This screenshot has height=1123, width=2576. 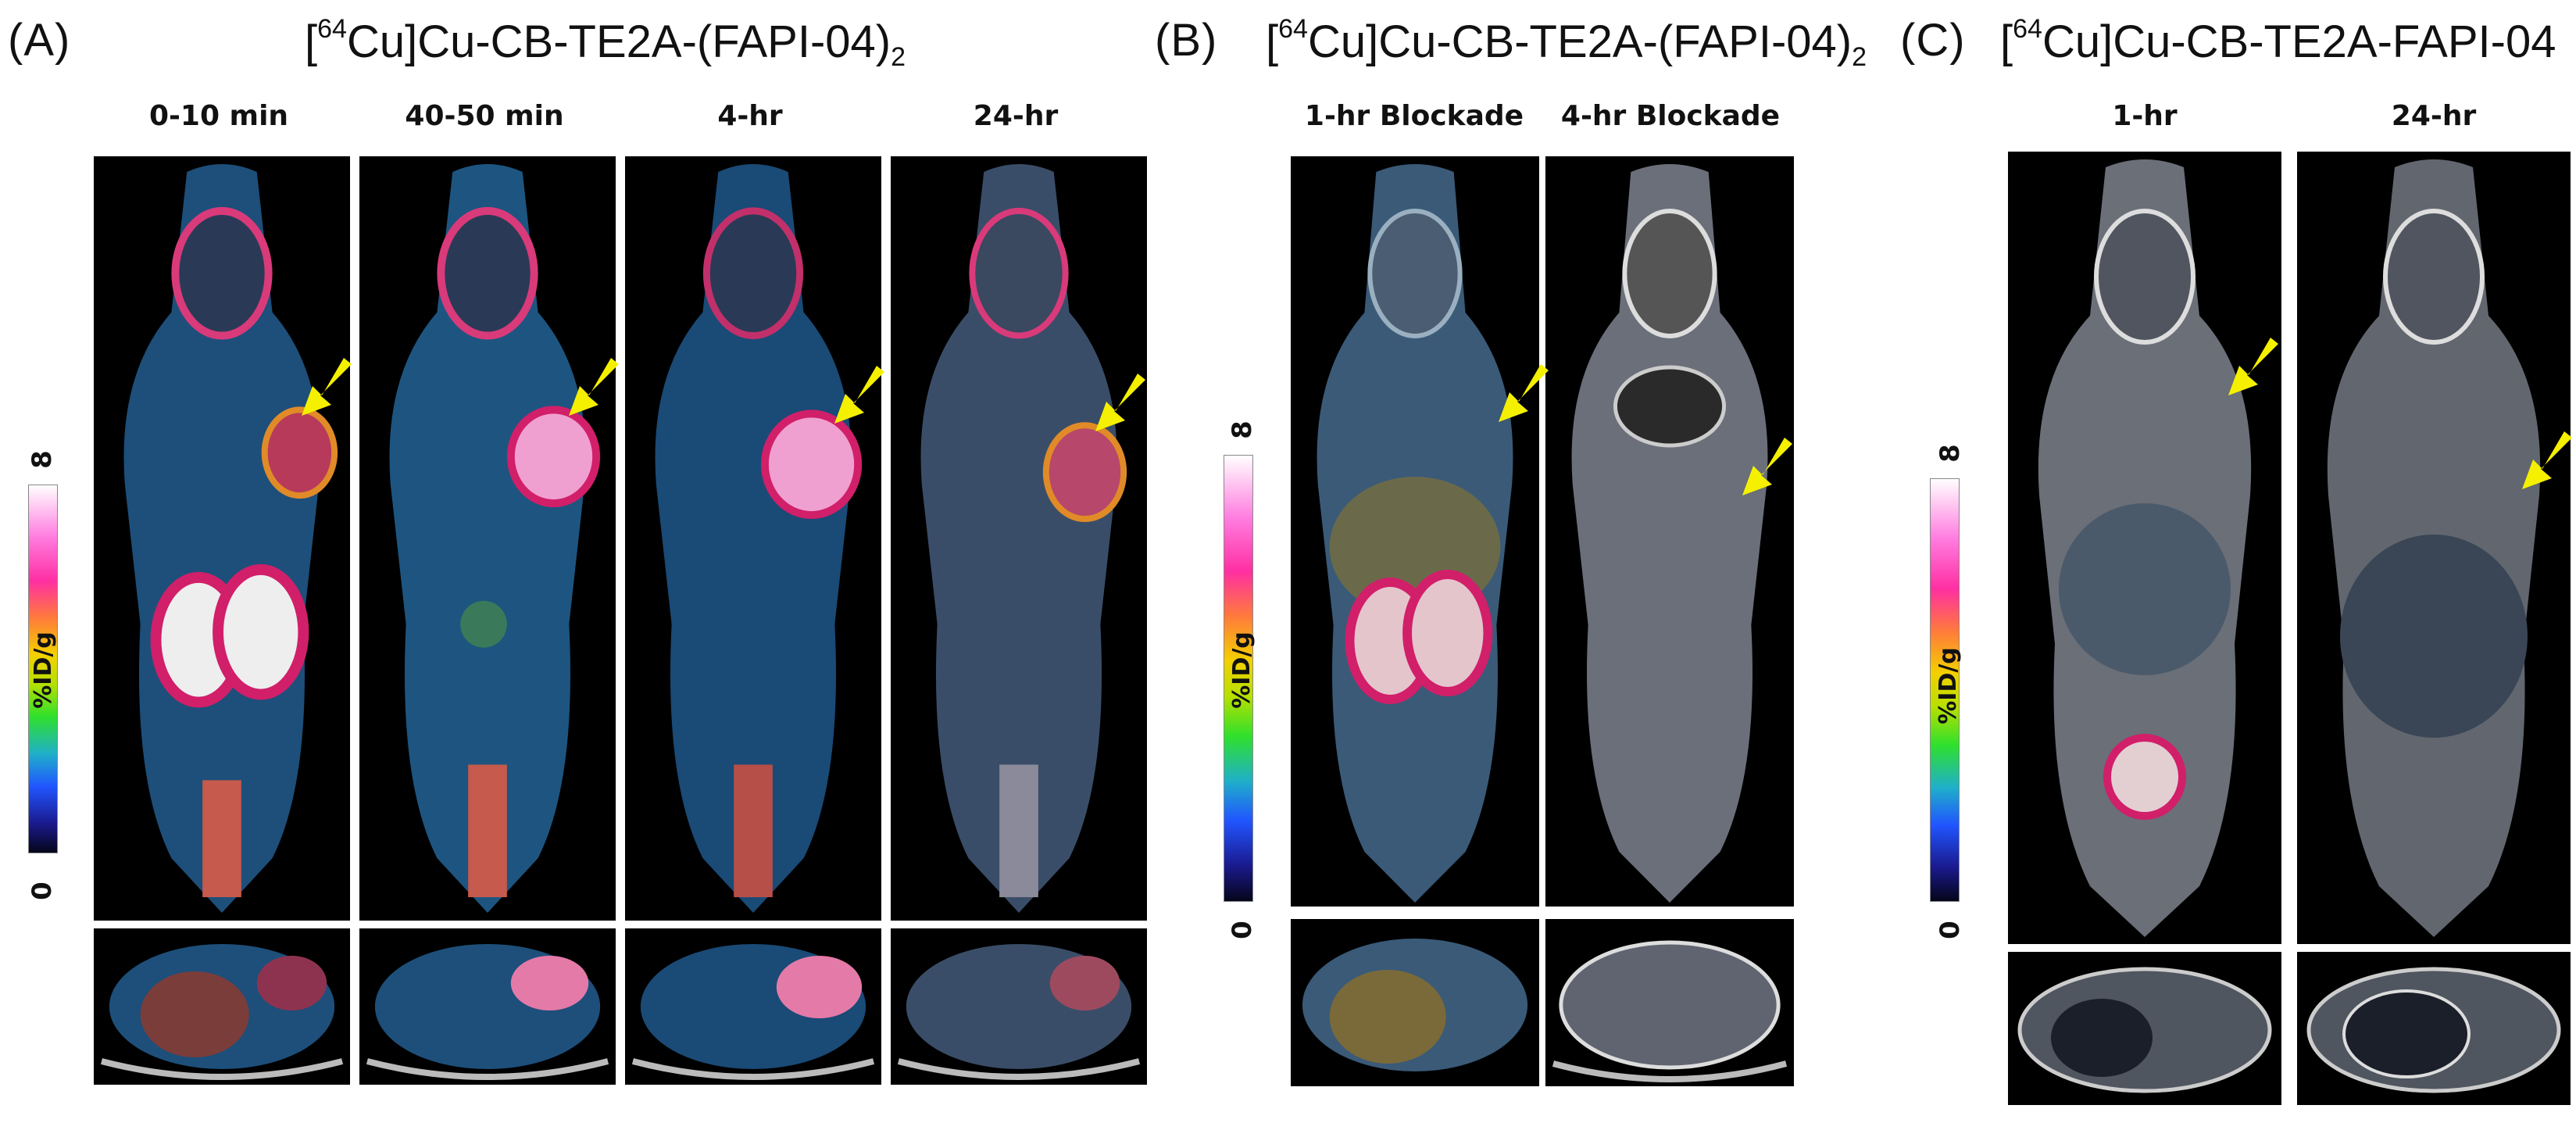 I want to click on panel-c-title: [64Cu]Cu-CB-TE2A-FAPI-04, so click(x=2278, y=40).